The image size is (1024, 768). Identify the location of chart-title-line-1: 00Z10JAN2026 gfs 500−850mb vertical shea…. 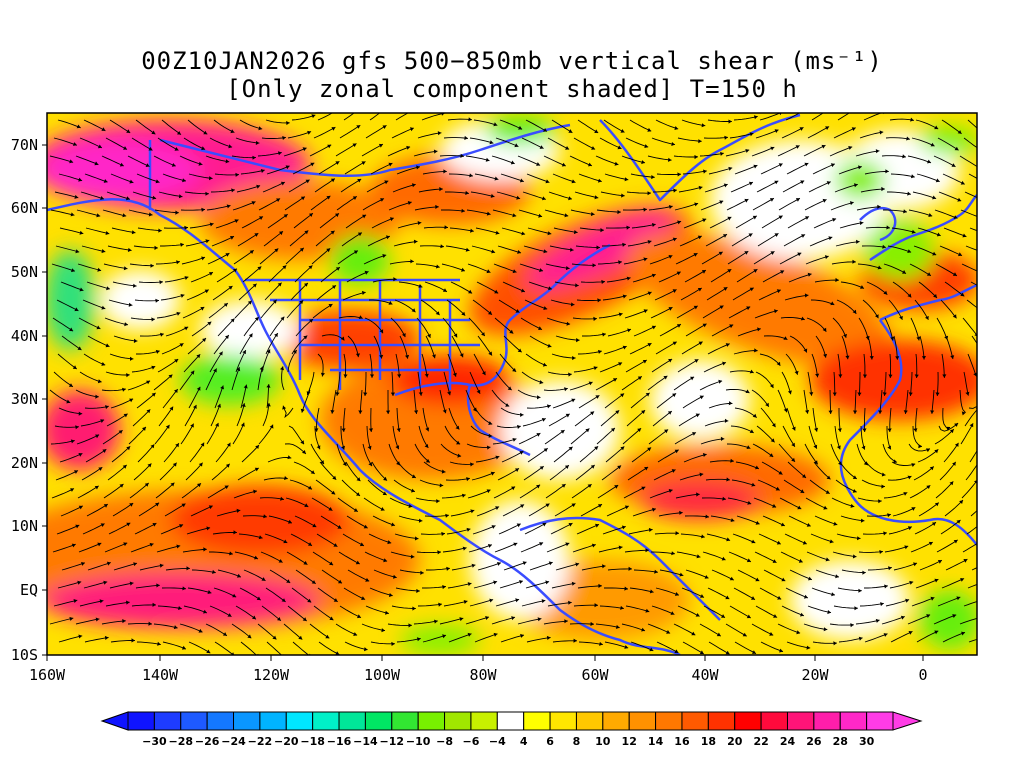
(512, 61).